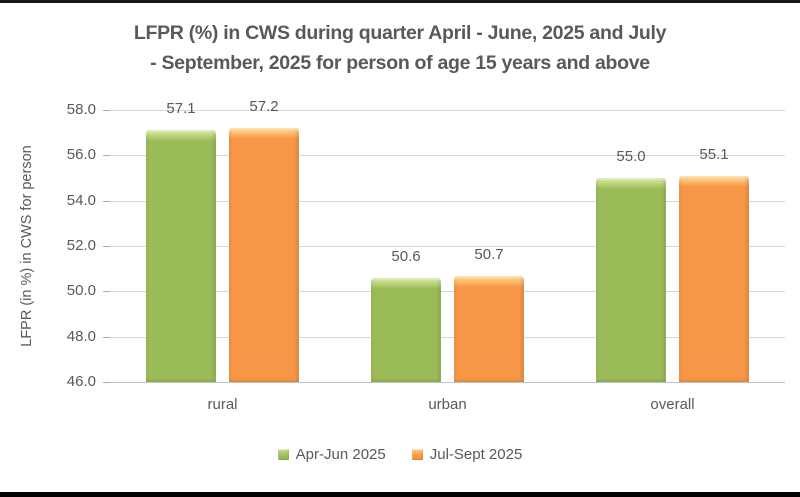  Describe the element at coordinates (400, 1) in the screenshot. I see `top-border-strip` at that location.